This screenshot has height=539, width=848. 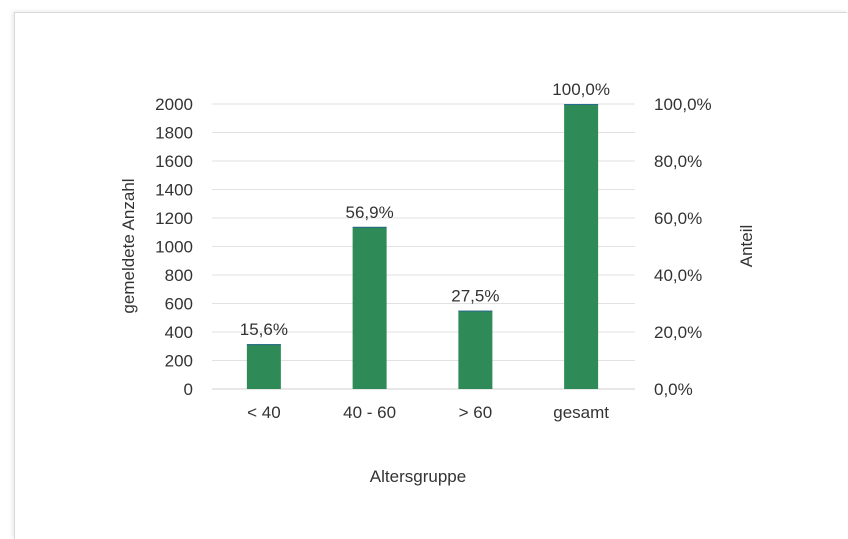 What do you see at coordinates (174, 247) in the screenshot?
I see `y-tick-label: 1000` at bounding box center [174, 247].